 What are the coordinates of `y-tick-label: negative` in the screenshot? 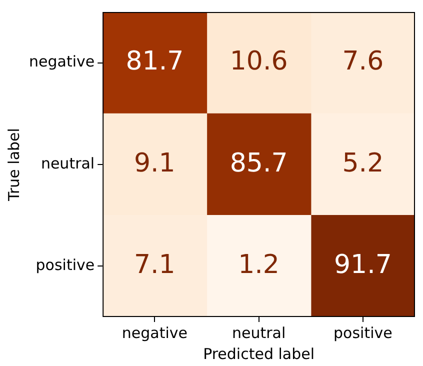 It's located at (61, 61).